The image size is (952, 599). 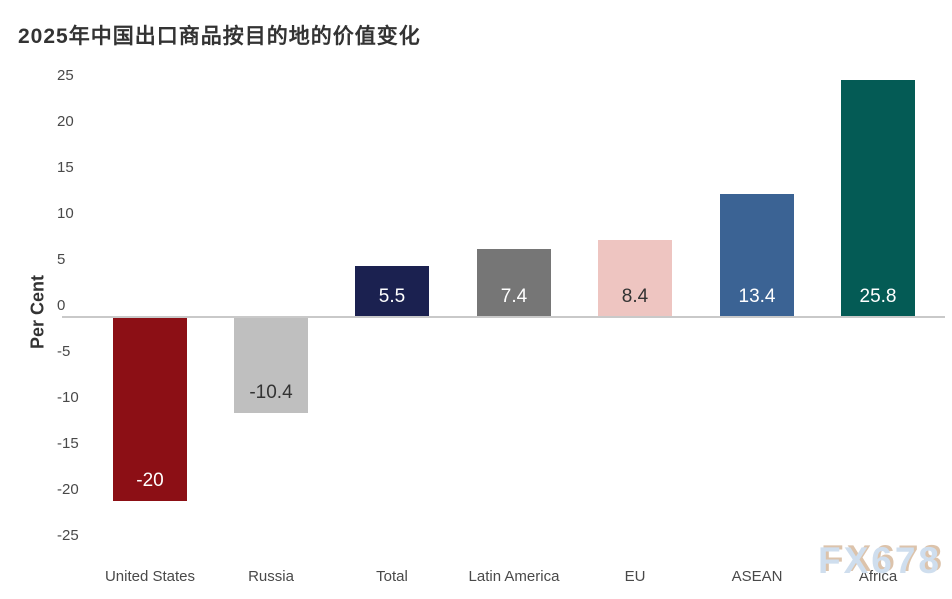 I want to click on y-tick-label: -20, so click(x=68, y=489).